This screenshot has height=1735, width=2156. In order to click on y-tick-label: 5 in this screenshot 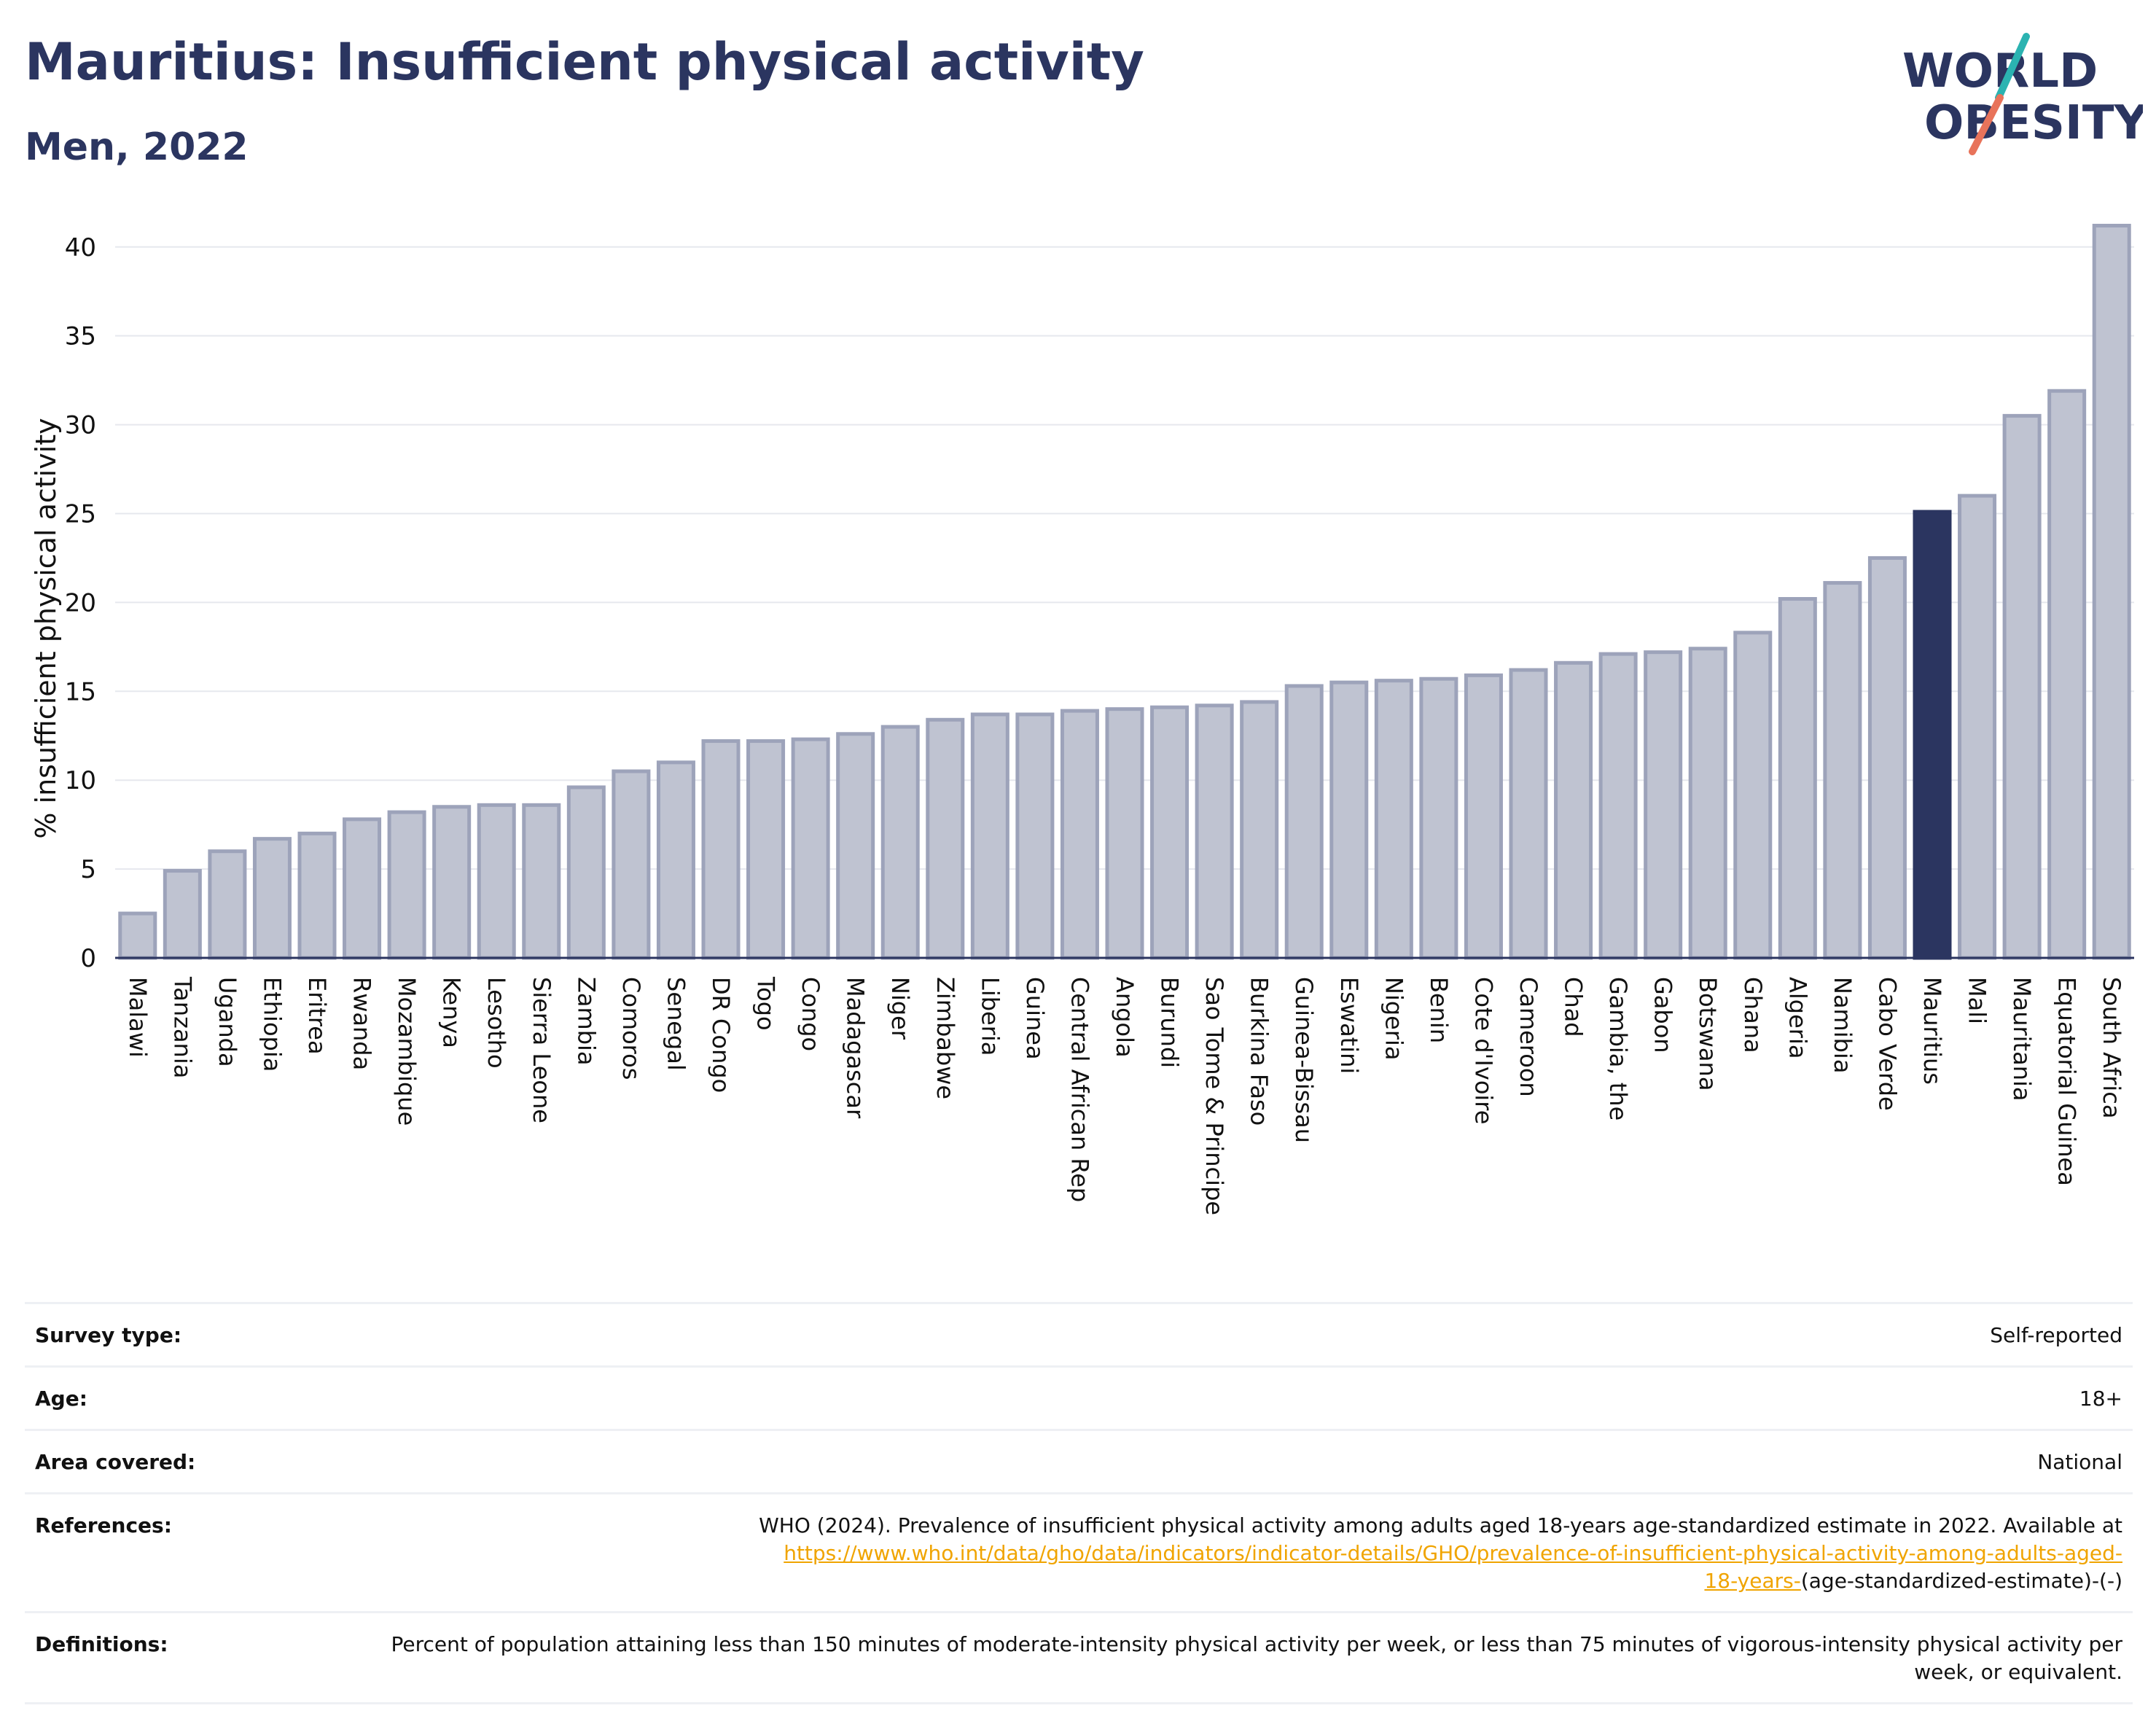, I will do `click(88, 869)`.